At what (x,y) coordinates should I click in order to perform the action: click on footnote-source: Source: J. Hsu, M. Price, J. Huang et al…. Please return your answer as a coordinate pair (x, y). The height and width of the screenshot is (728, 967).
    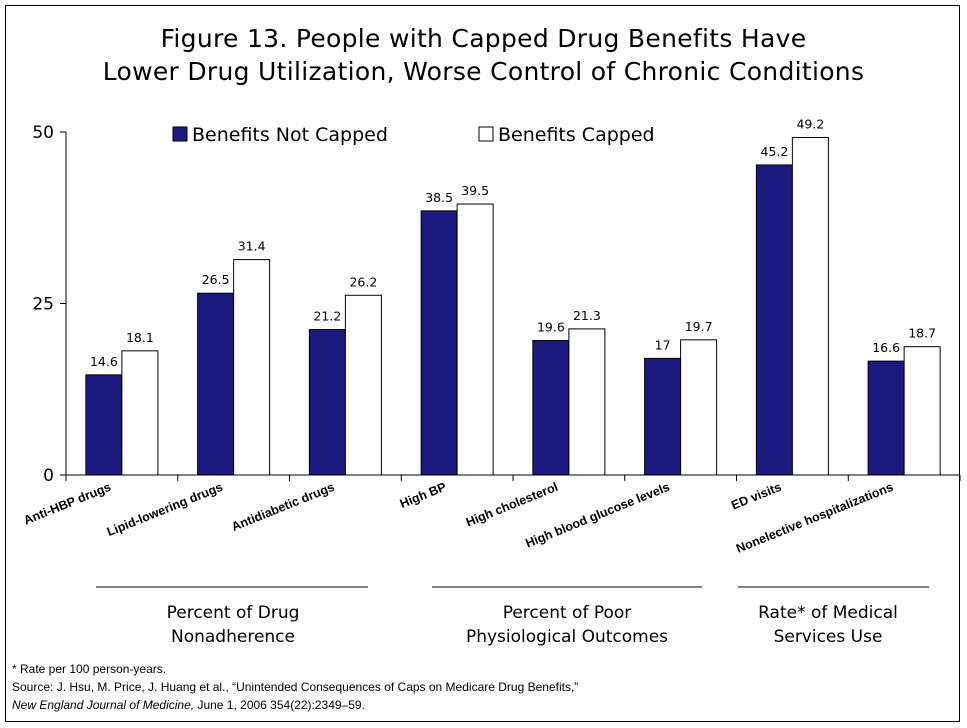
    Looking at the image, I should click on (295, 687).